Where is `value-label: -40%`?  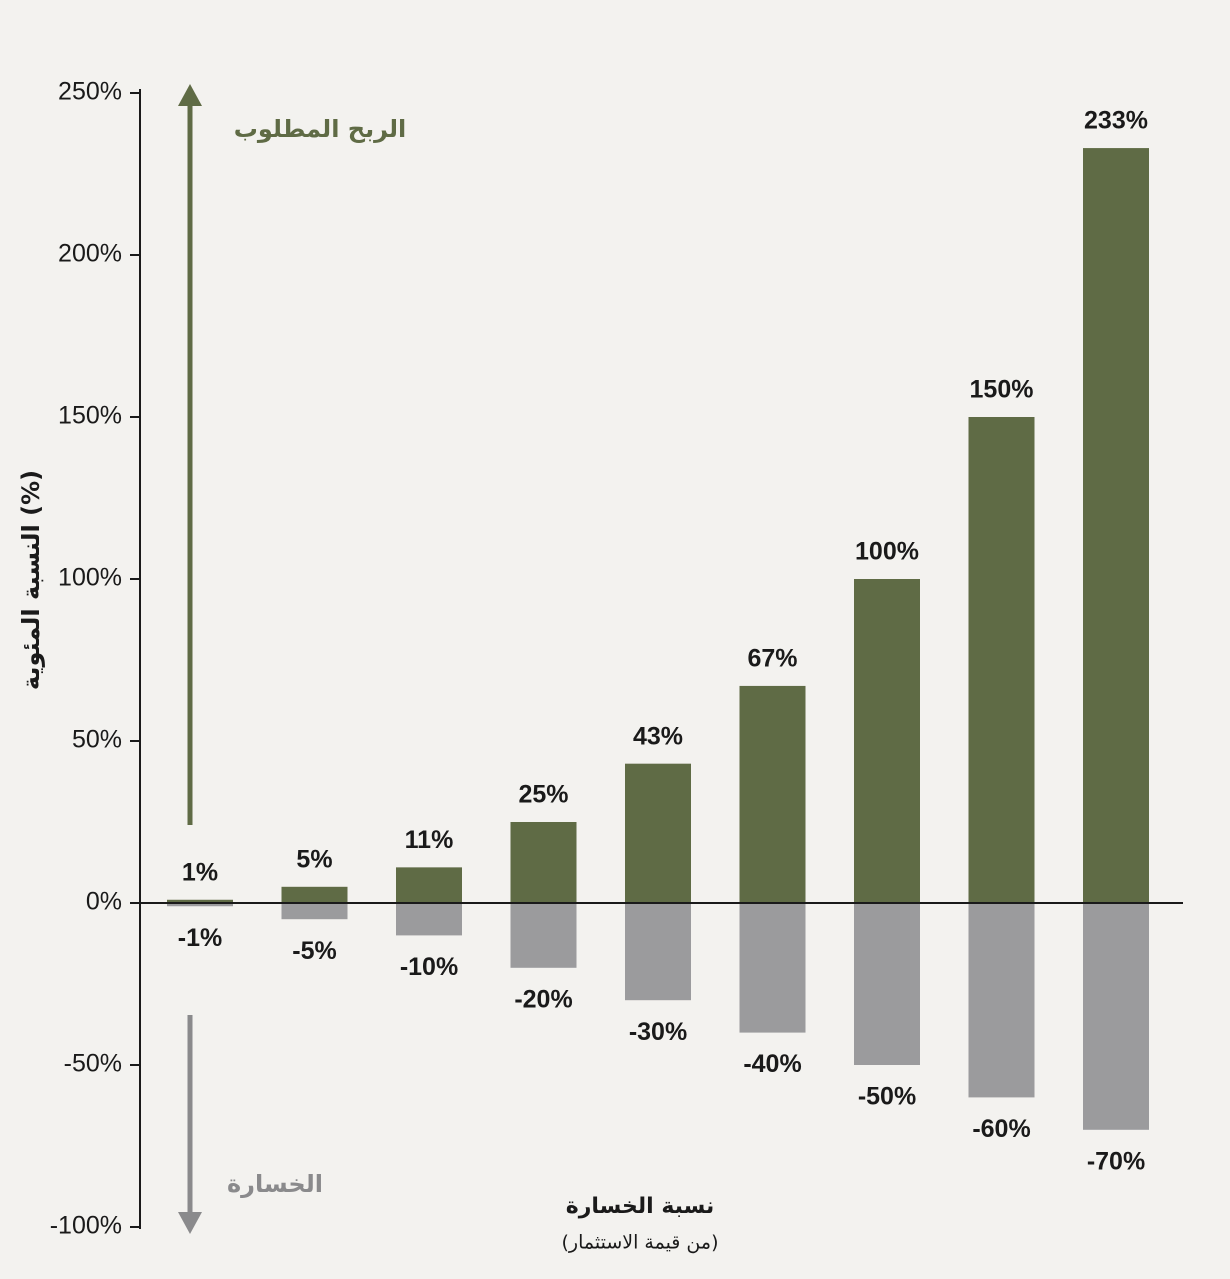 value-label: -40% is located at coordinates (772, 1064).